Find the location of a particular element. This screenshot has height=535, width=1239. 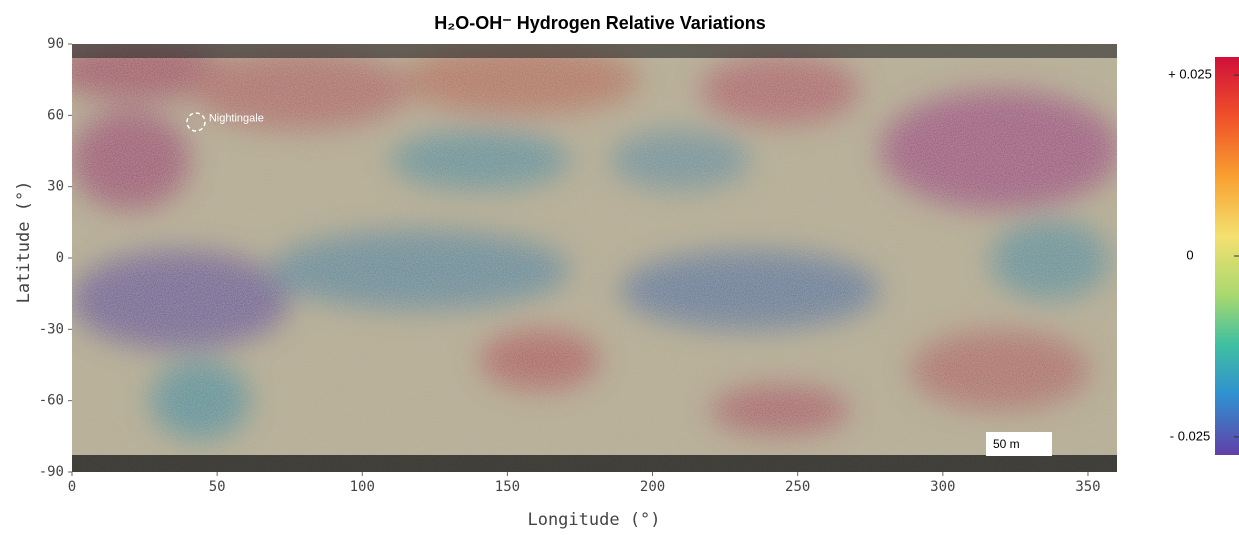

x-tick-label: 100 is located at coordinates (362, 487).